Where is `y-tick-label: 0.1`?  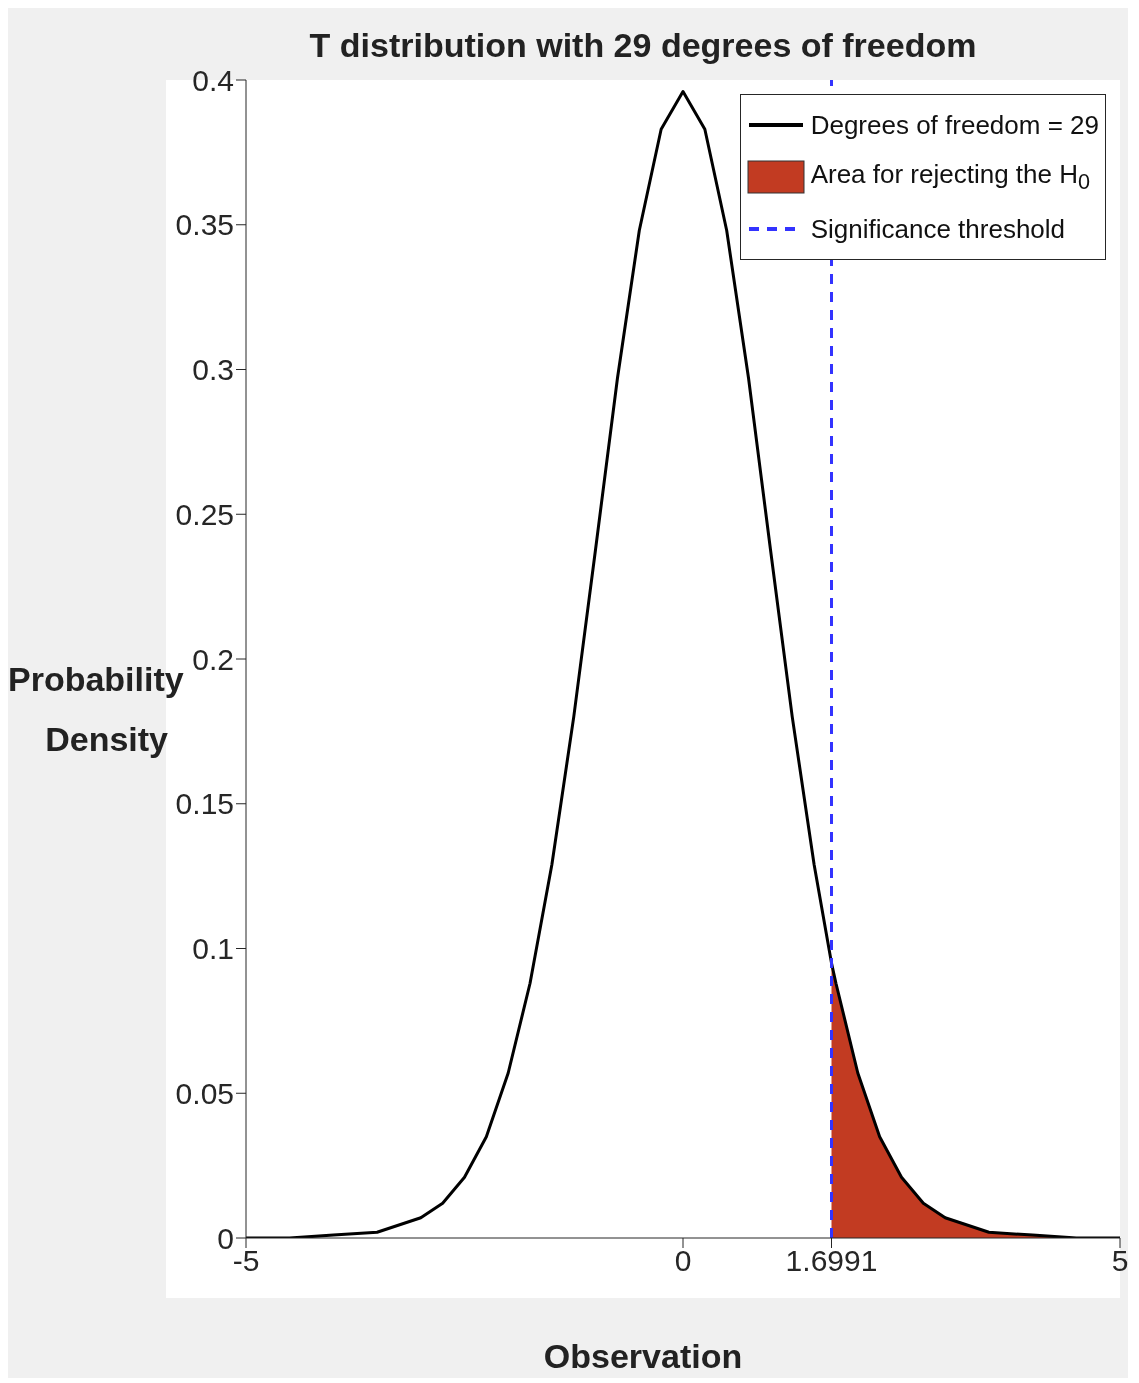
y-tick-label: 0.1 is located at coordinates (213, 949).